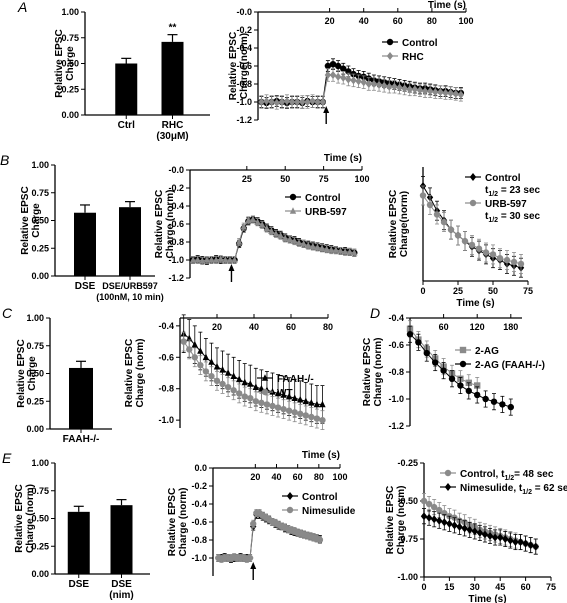 This screenshot has height=603, width=567. Describe the element at coordinates (35, 374) in the screenshot. I see `y-tick-label: 0.50` at that location.